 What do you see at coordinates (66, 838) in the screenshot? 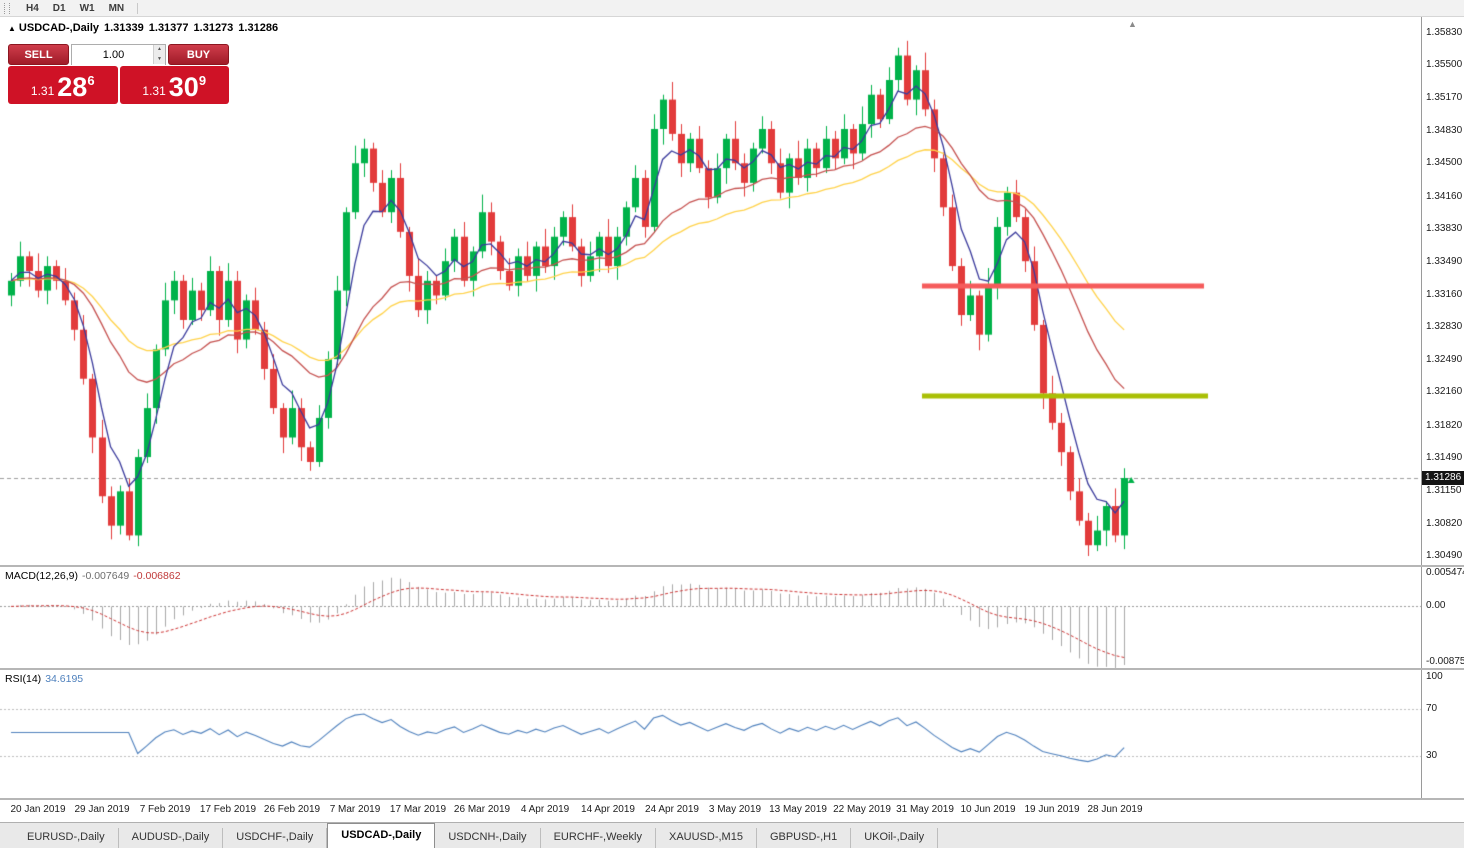
I see `chart-tab-eurusd: EURUSD-,Daily` at bounding box center [66, 838].